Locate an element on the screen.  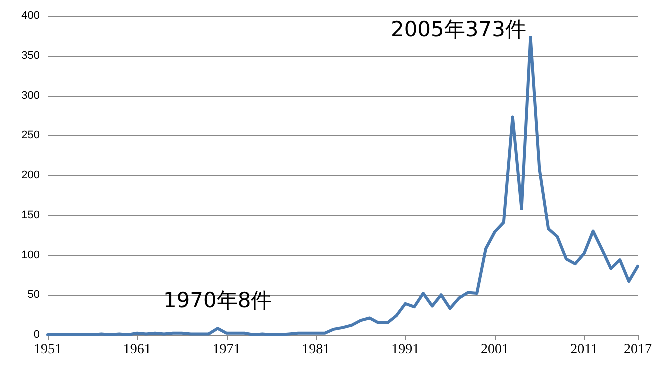
annotation: 2005年373件 is located at coordinates (458, 30).